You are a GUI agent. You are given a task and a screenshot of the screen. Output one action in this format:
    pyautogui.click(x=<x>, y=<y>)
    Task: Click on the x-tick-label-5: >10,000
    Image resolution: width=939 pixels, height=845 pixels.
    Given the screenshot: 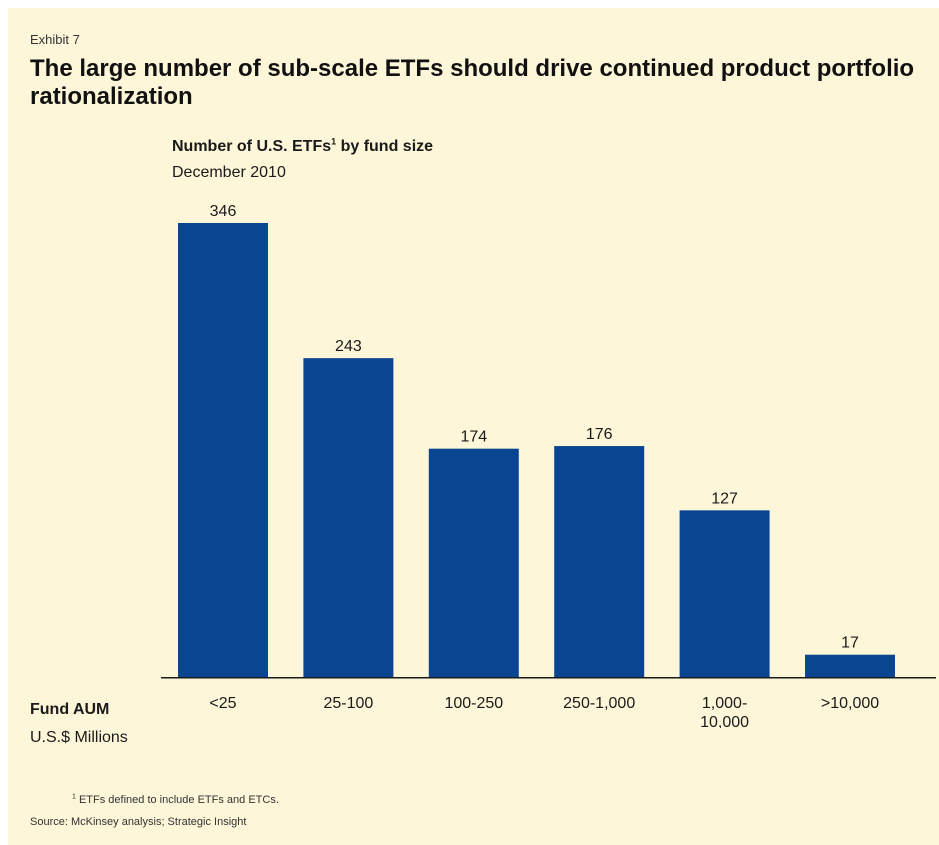 What is the action you would take?
    pyautogui.click(x=850, y=703)
    